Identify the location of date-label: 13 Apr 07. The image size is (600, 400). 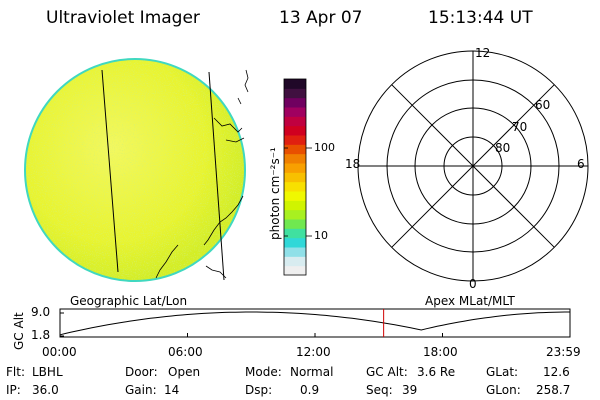
(321, 18).